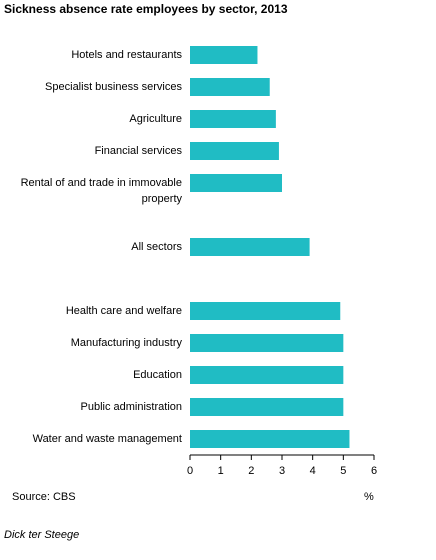 This screenshot has width=436, height=560. What do you see at coordinates (126, 343) in the screenshot?
I see `y-tick-label: Manufacturing industry` at bounding box center [126, 343].